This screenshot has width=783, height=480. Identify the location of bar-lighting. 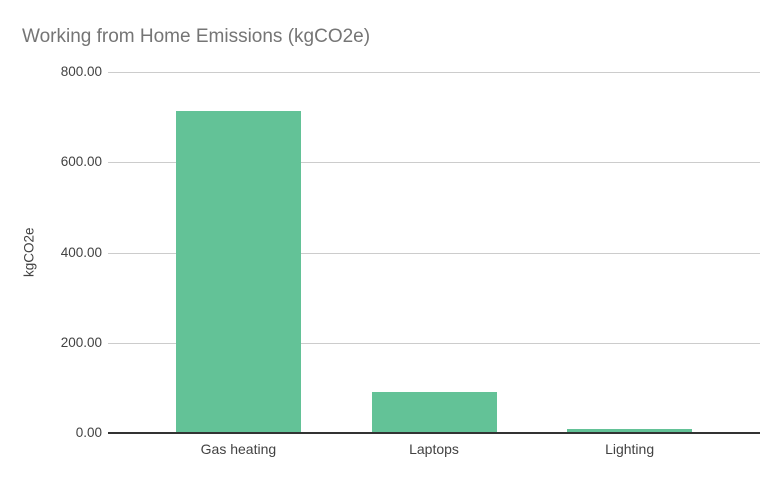
(630, 431).